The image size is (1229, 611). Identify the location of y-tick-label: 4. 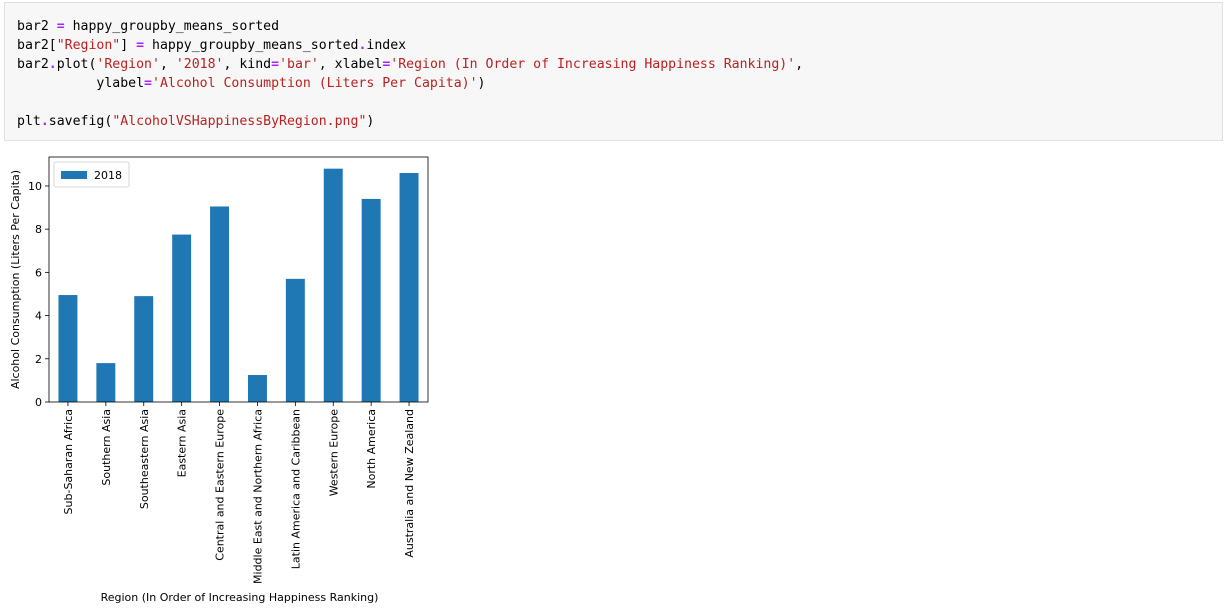
(38, 316).